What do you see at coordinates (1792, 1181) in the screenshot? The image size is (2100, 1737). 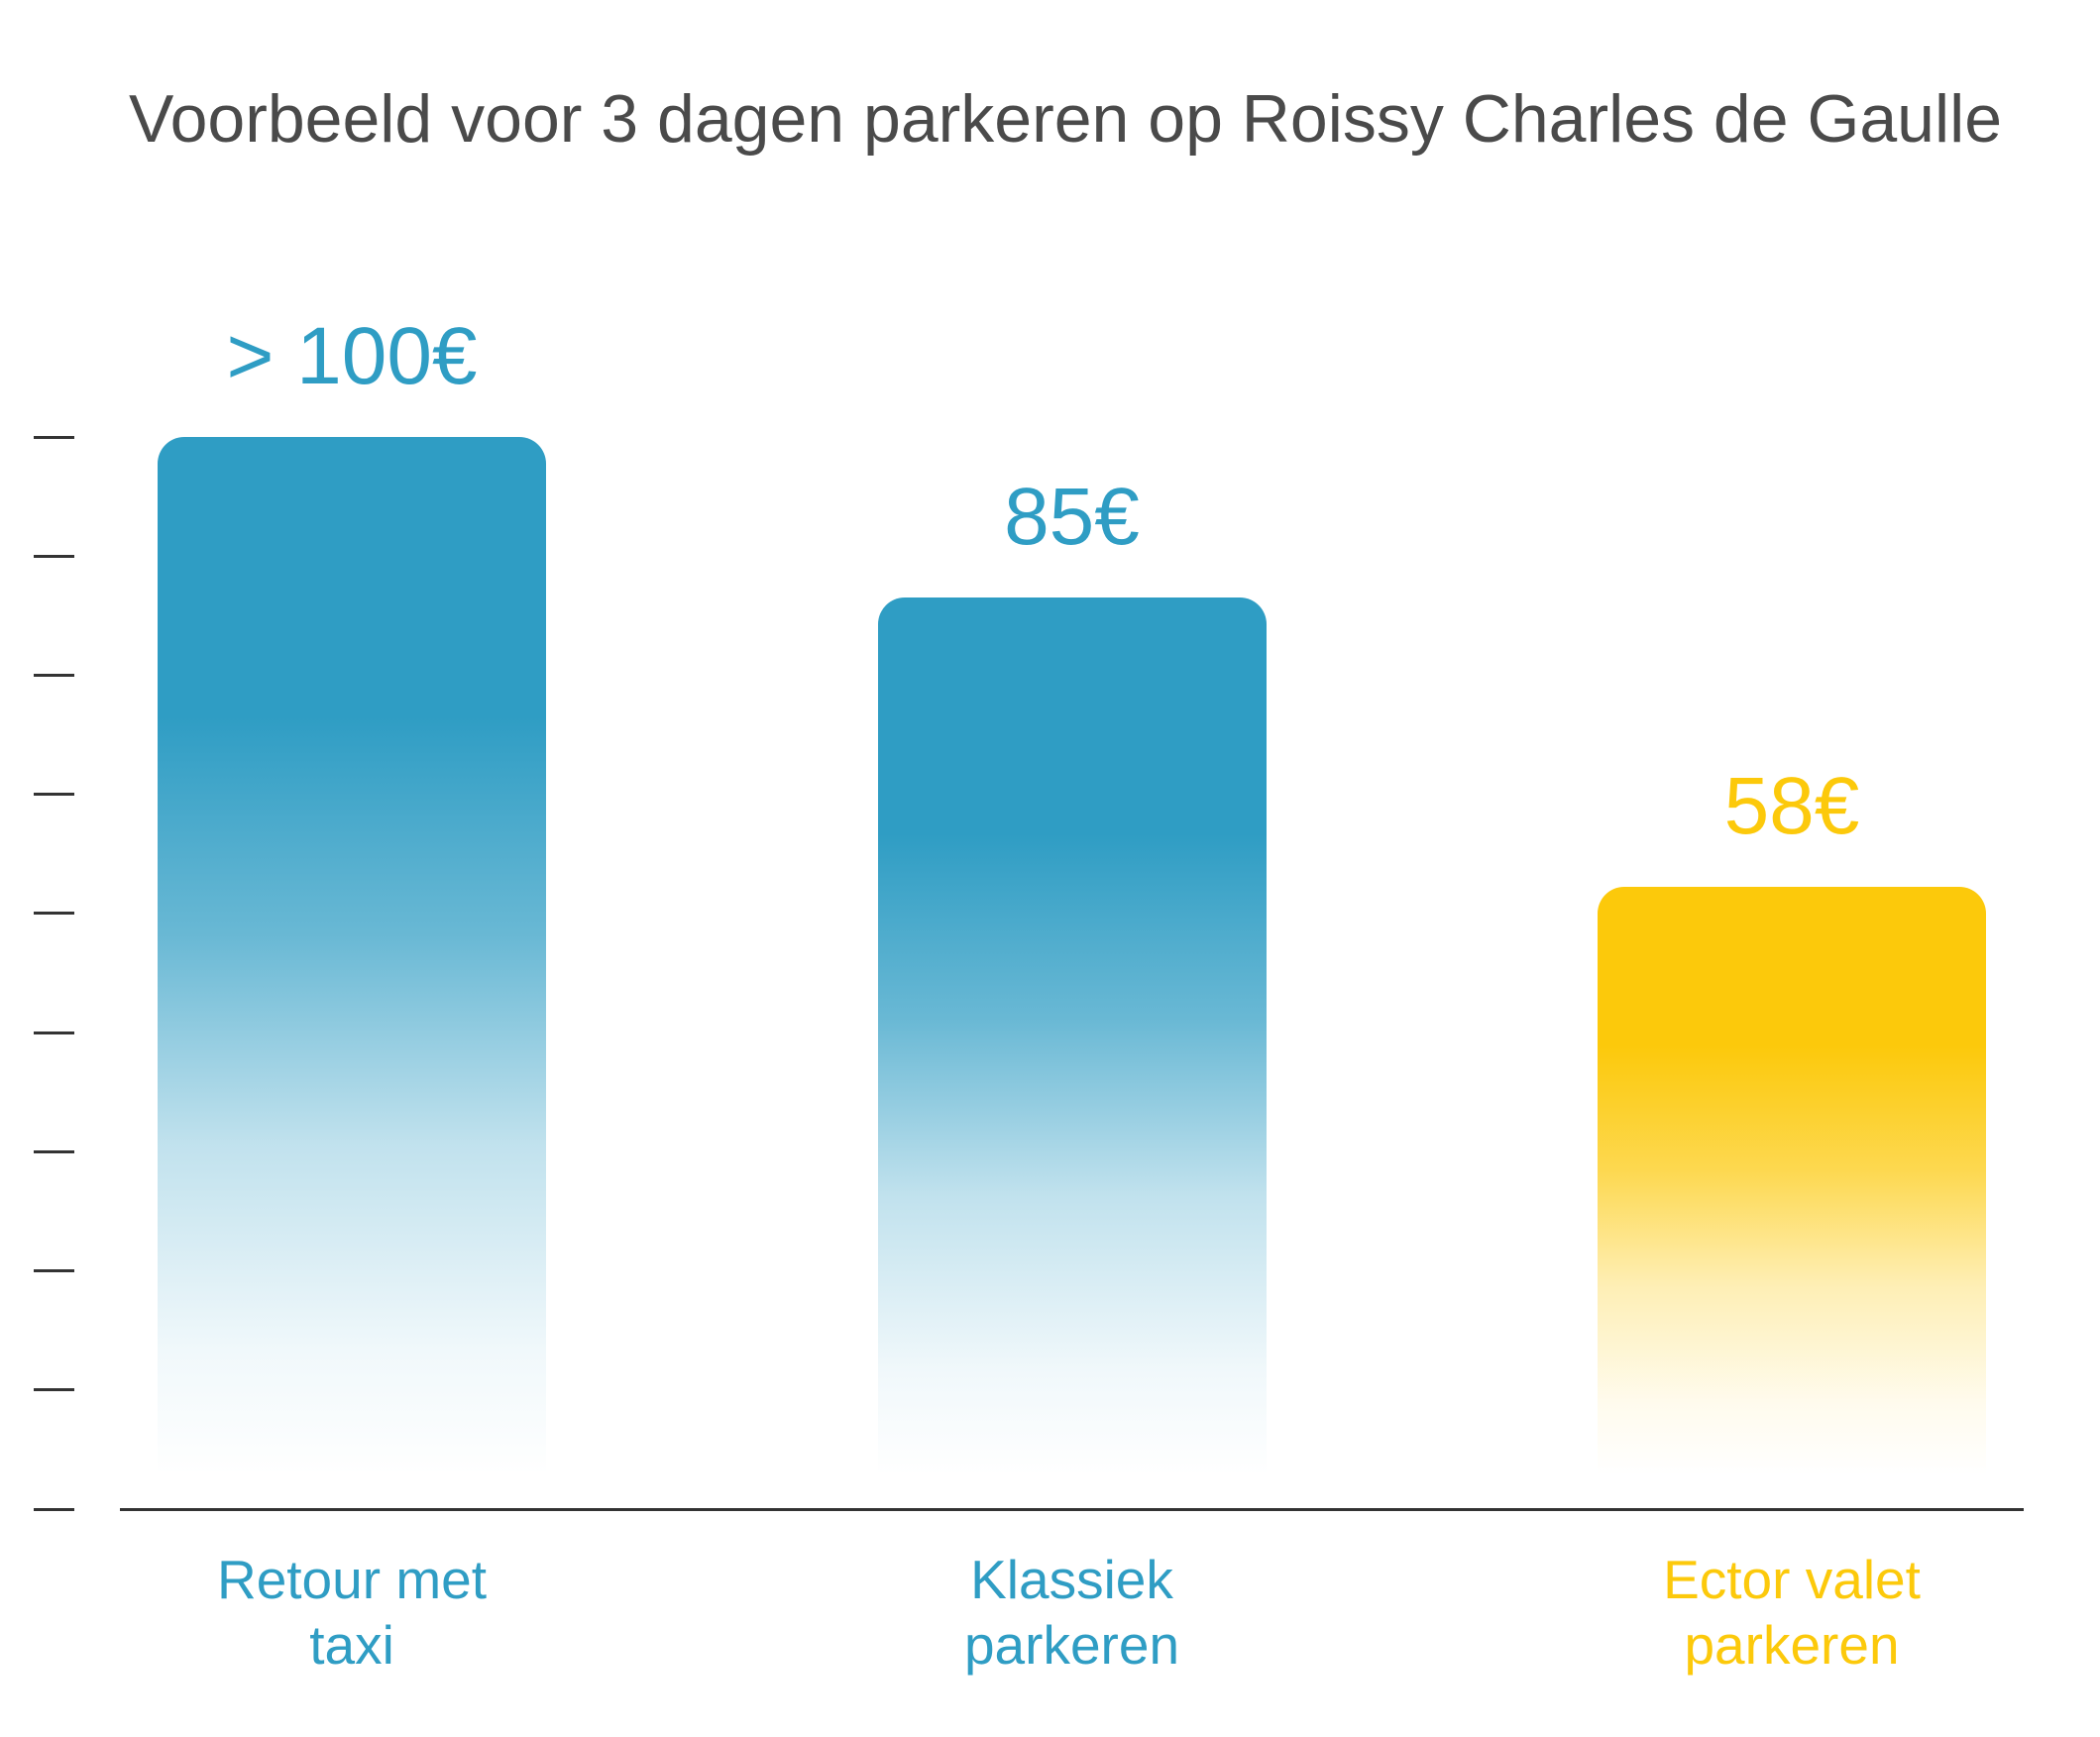 I see `bar-ector-valet-parkeren` at bounding box center [1792, 1181].